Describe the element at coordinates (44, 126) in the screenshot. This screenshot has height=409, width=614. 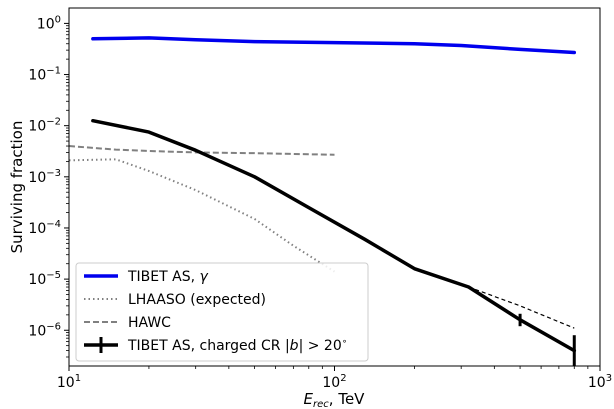
I see `y-tick-label: 10⁻²` at that location.